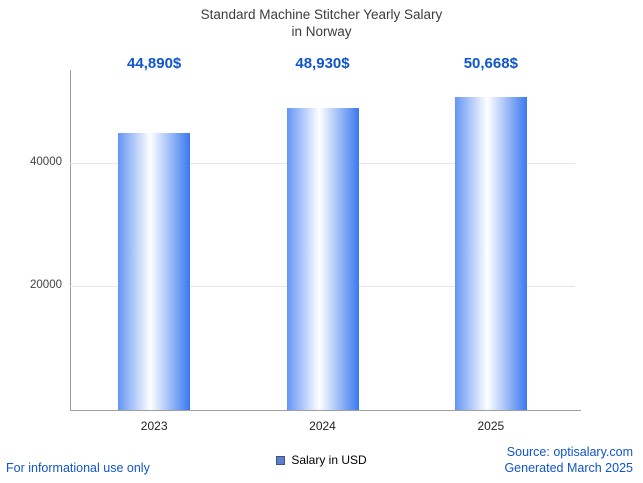  Describe the element at coordinates (322, 426) in the screenshot. I see `x-axis-category-label: 2024` at that location.